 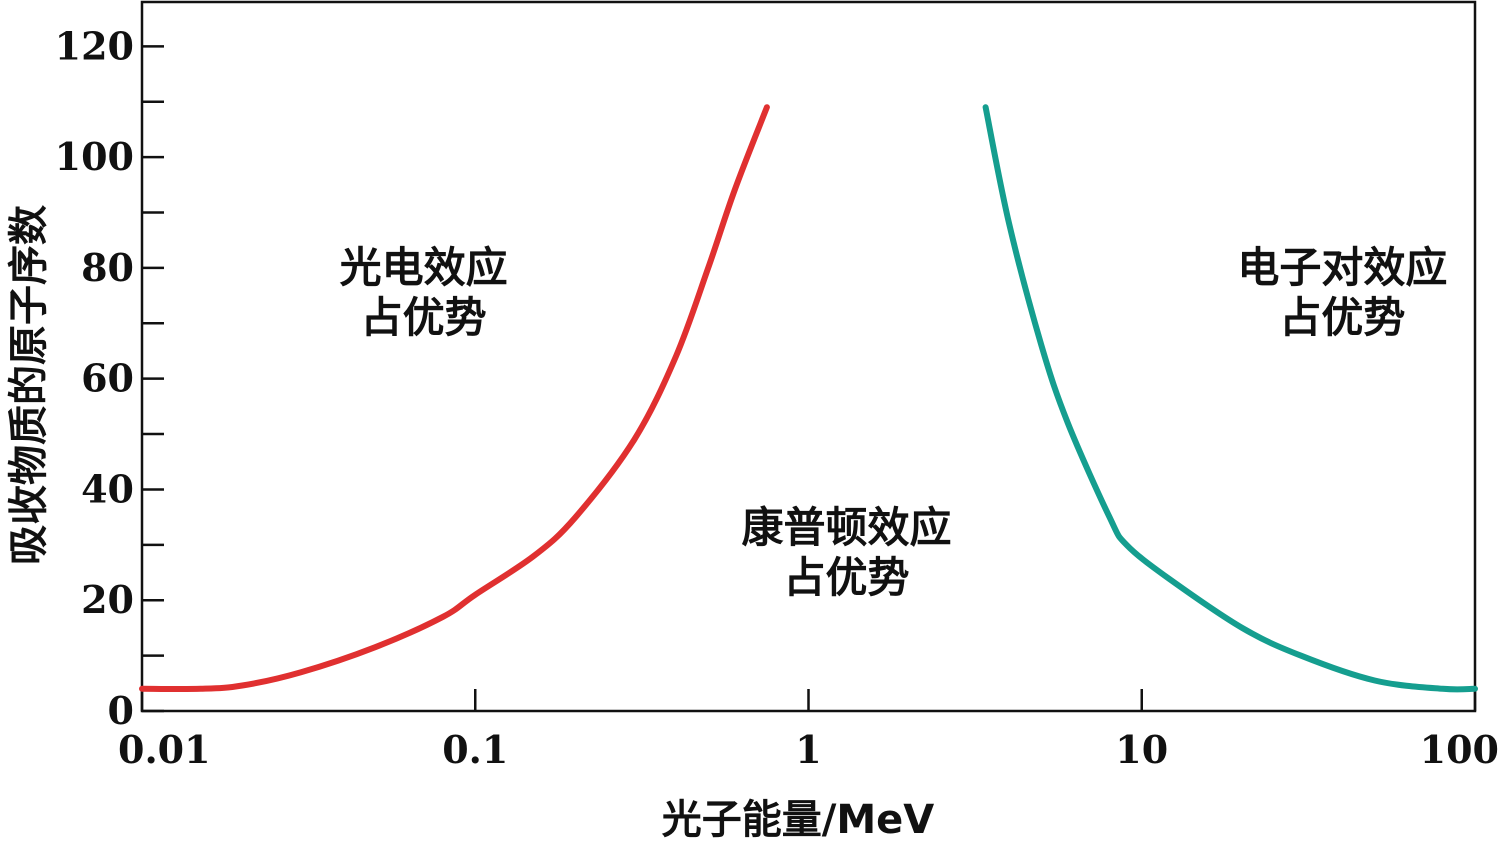 I want to click on y-tick-label: 0, so click(x=121, y=710).